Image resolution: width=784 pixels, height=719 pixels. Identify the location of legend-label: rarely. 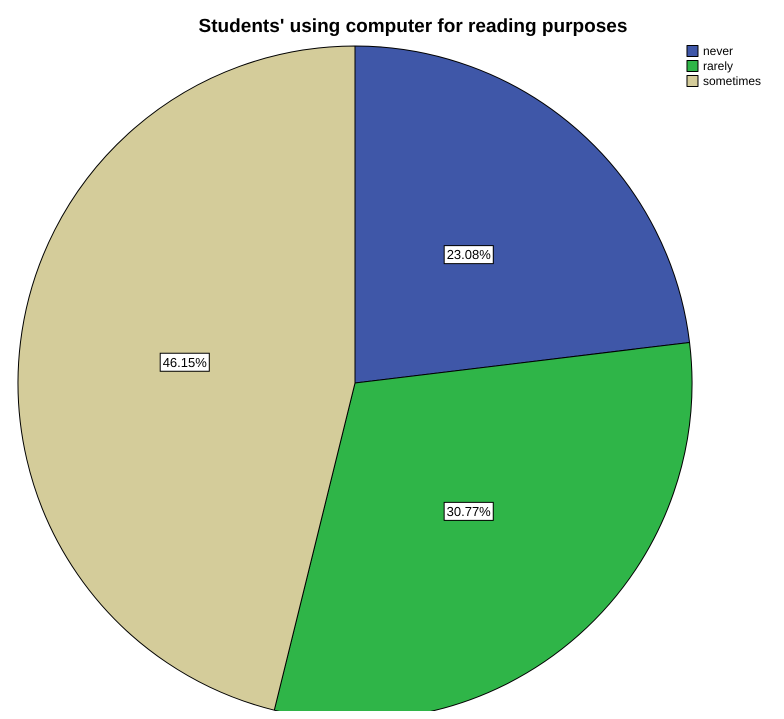
(717, 66).